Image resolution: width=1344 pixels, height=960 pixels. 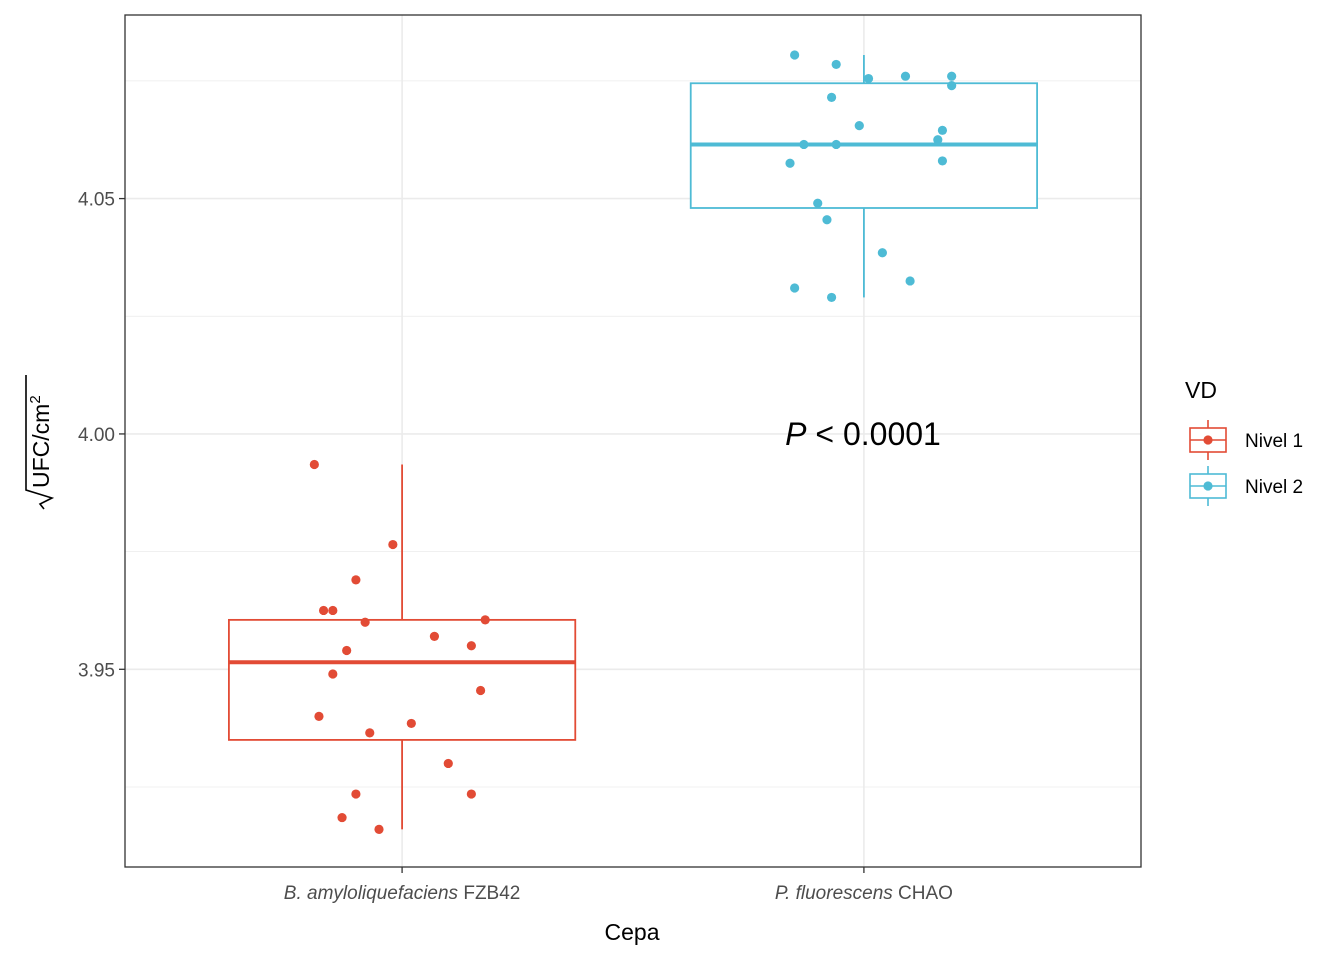 What do you see at coordinates (96, 670) in the screenshot?
I see `y-tick-label: 3.95` at bounding box center [96, 670].